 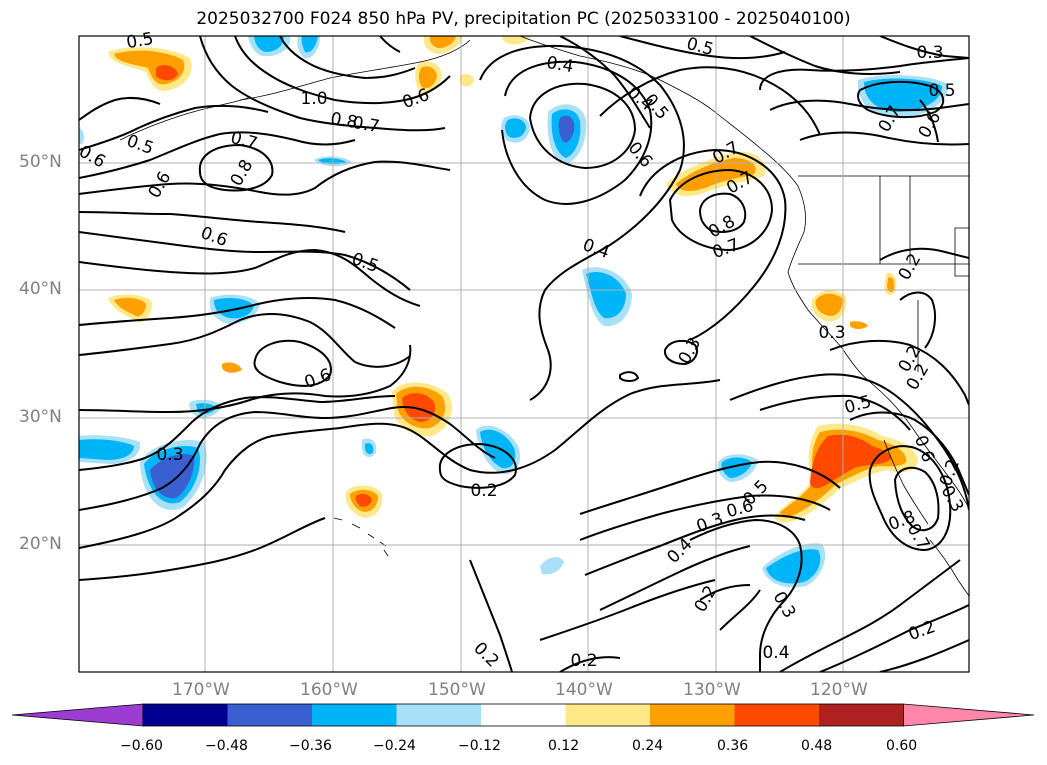 I want to click on aleutians, so click(x=184, y=119).